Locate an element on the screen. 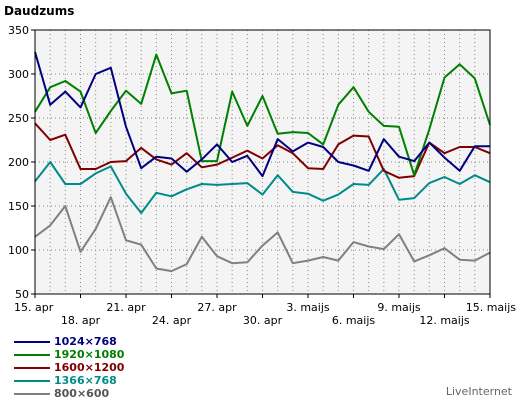  x-tick-label: 30. apr is located at coordinates (263, 320).